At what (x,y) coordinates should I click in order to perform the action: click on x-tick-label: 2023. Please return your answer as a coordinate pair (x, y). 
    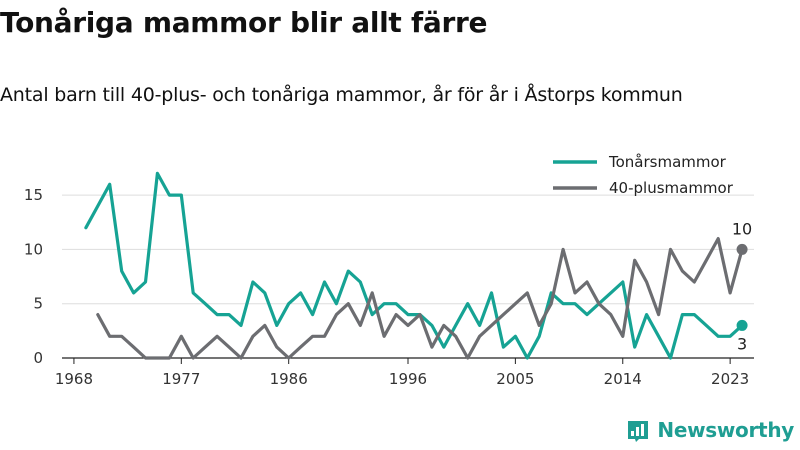
    Looking at the image, I should click on (730, 379).